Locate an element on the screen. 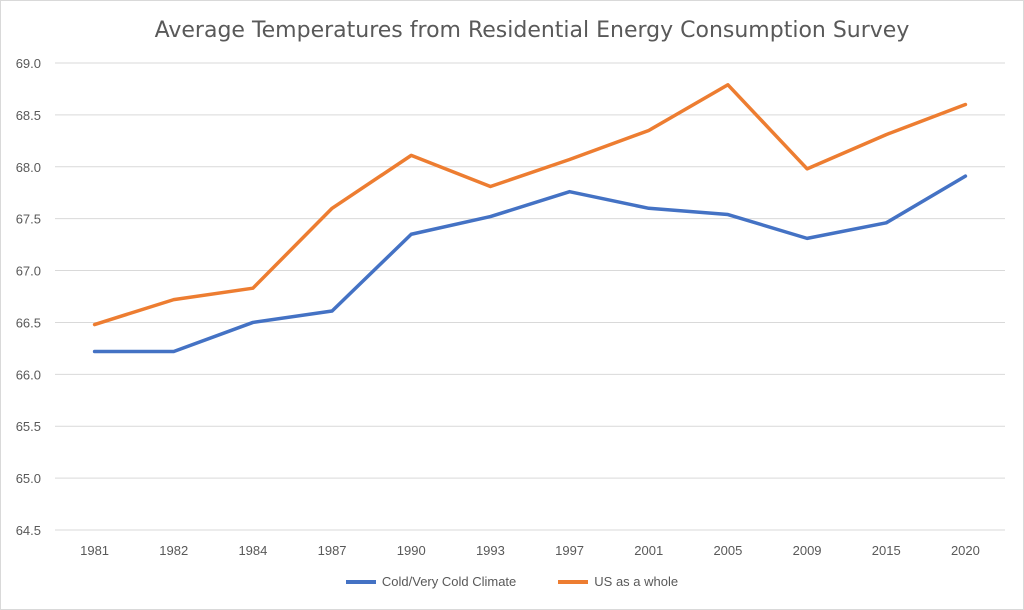 The image size is (1024, 610). x-tick-label: 2009 is located at coordinates (807, 550).